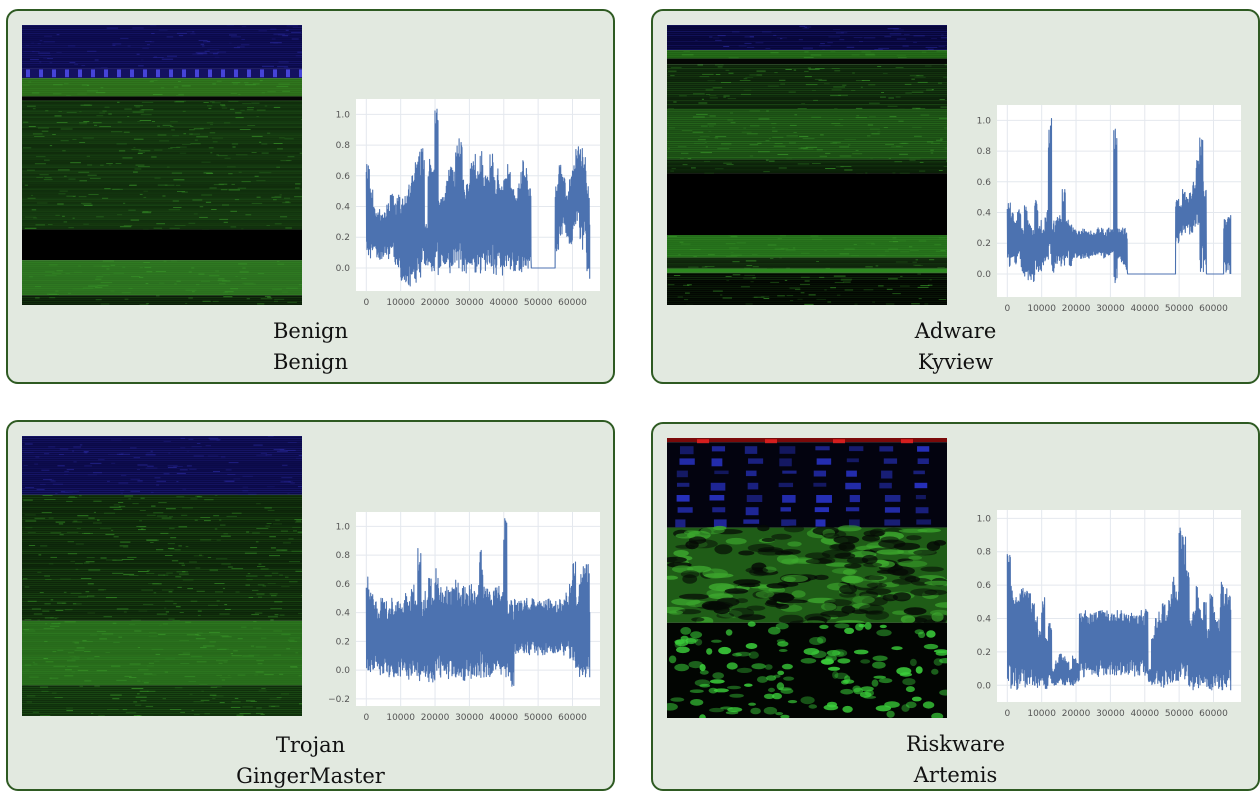 The image size is (1260, 792). Describe the element at coordinates (955, 331) in the screenshot. I see `family-label: Adware` at that location.